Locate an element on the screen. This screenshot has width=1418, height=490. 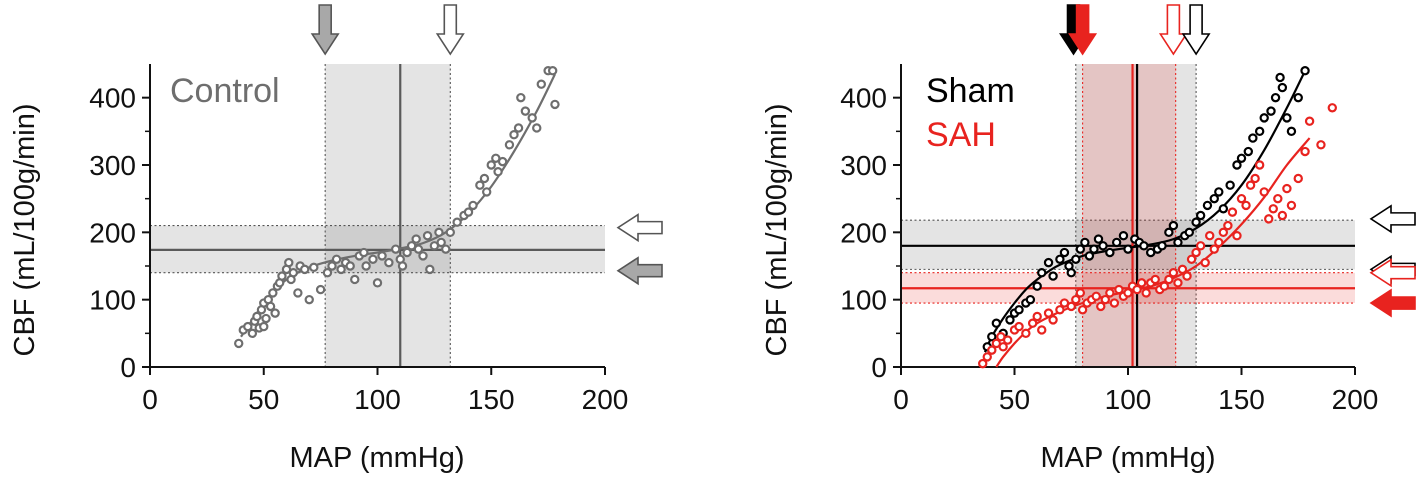
sham_sah-x-tick-label-1: 50 is located at coordinates (1014, 399).